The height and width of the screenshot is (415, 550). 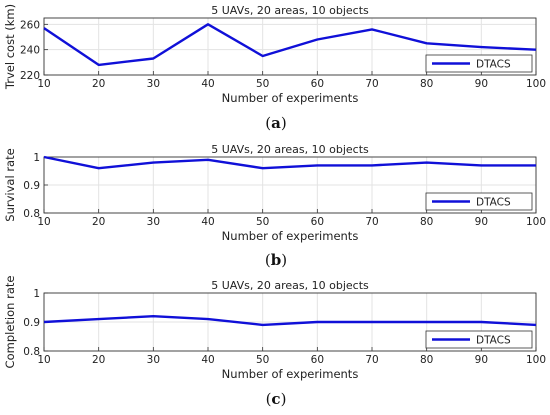 I want to click on panel-caption-letter: b, so click(x=276, y=260).